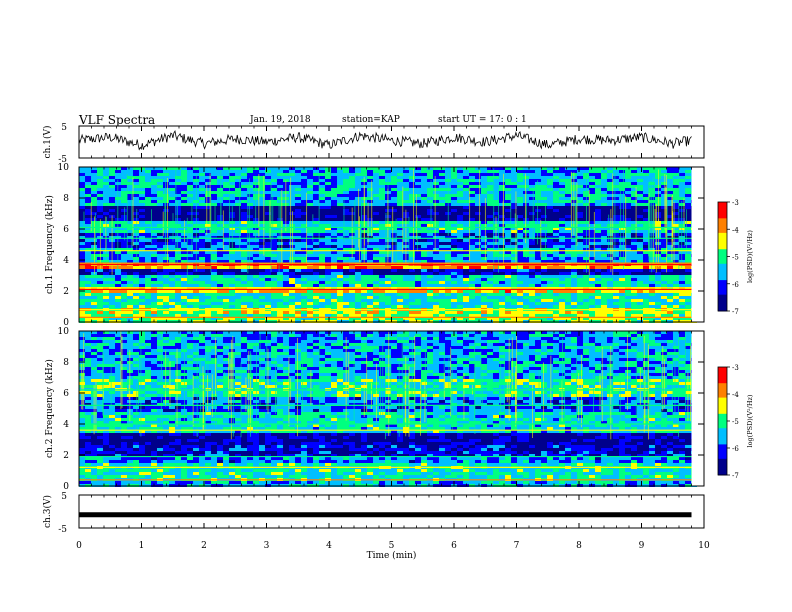  Describe the element at coordinates (735, 285) in the screenshot. I see `ch1-spectrogram-colorbar-label: -6` at that location.